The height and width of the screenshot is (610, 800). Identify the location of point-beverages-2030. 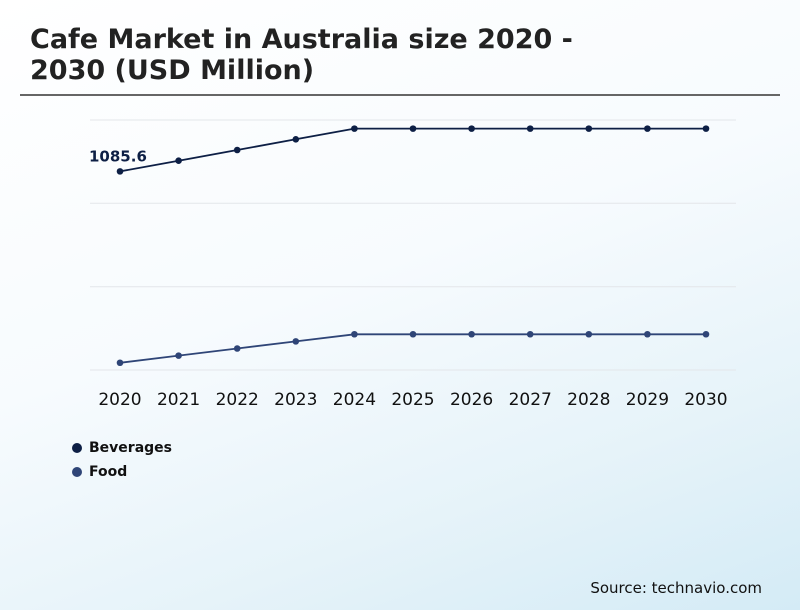
(706, 128).